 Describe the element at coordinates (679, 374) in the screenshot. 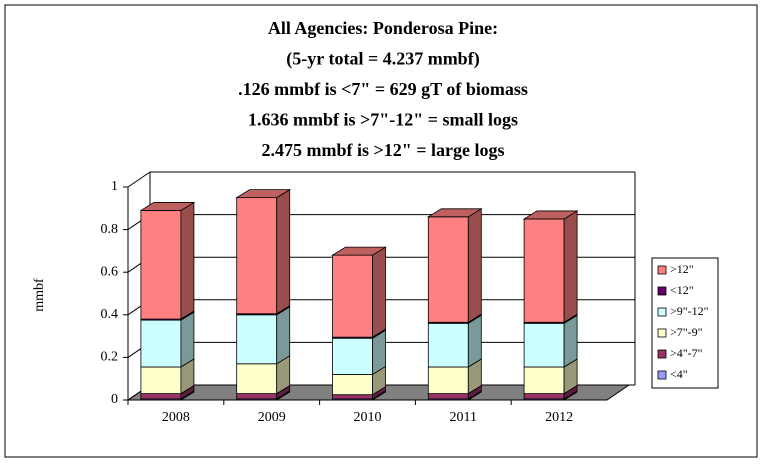

I see `legend-label: <4"` at that location.